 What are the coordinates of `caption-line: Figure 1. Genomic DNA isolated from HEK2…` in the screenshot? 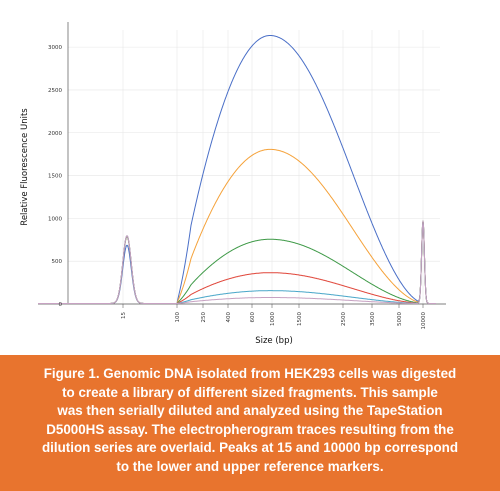 It's located at (250, 373).